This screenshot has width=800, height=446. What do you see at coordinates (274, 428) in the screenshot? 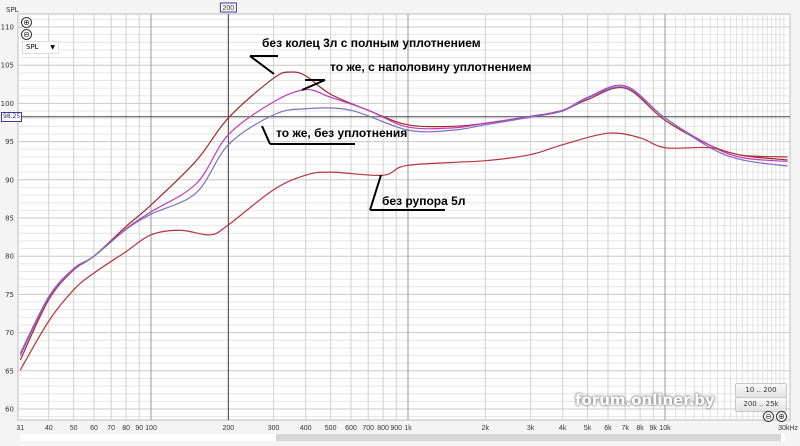
I see `x-tick-label: 300` at bounding box center [274, 428].